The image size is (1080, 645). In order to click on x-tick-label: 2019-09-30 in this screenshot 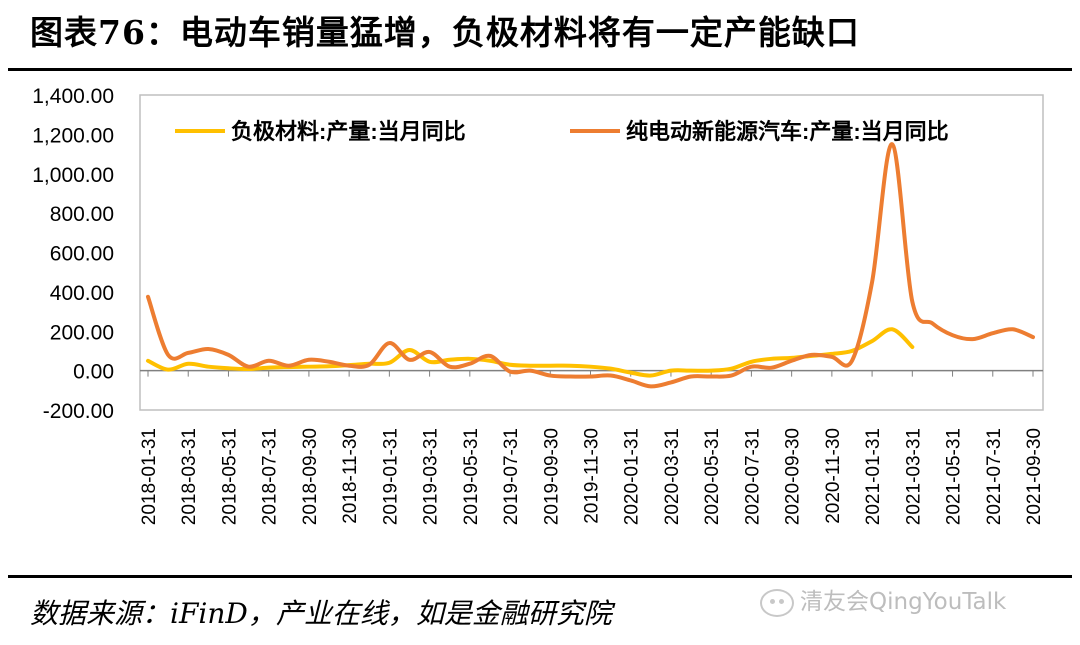, I will do `click(551, 476)`.